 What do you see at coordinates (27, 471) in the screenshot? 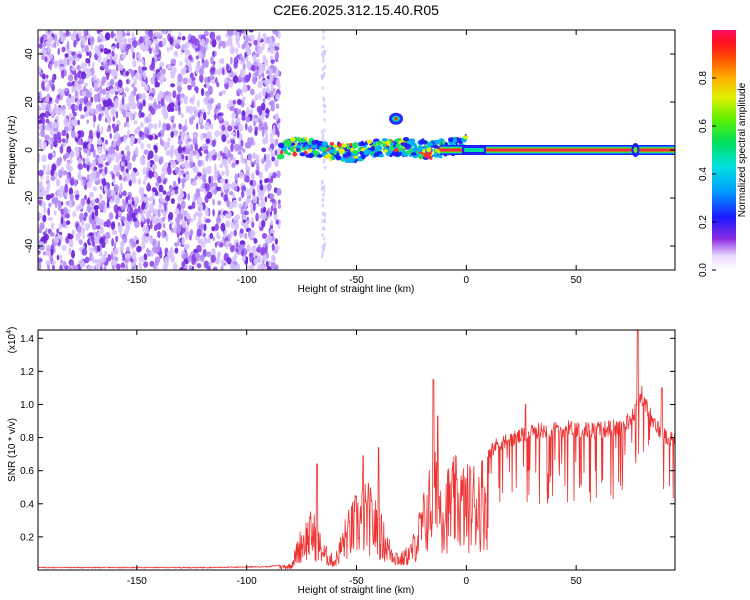
I see `y-tick-label: 0.6` at bounding box center [27, 471].